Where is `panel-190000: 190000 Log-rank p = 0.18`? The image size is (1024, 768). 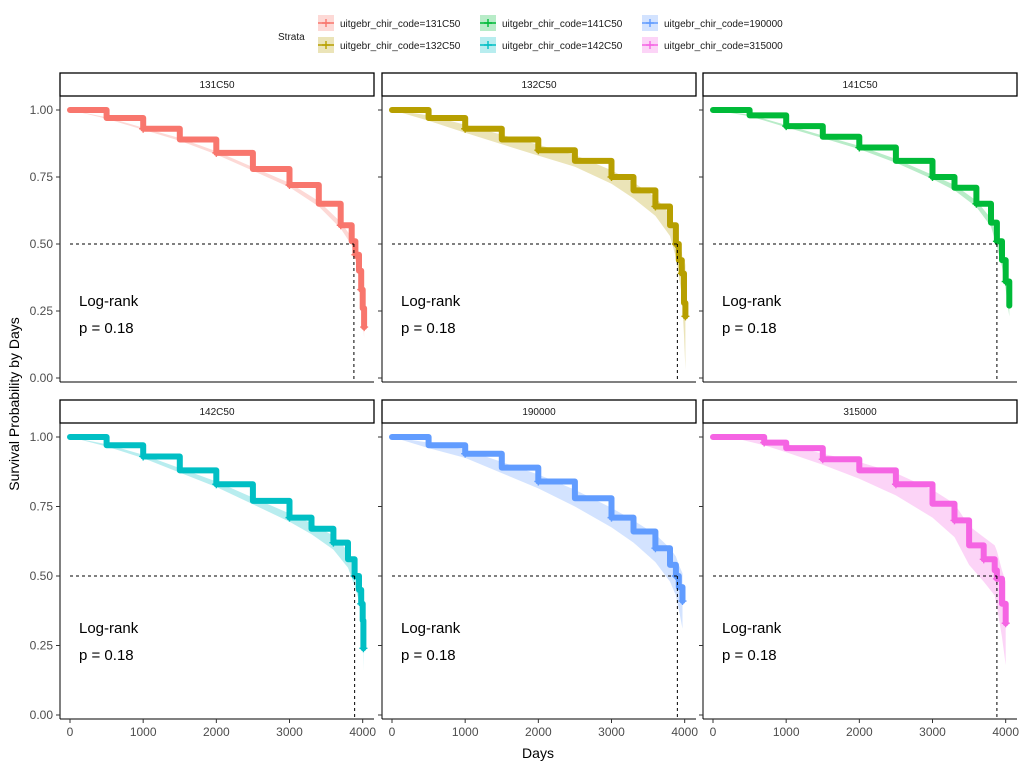 panel-190000: 190000 Log-rank p = 0.18 is located at coordinates (539, 559).